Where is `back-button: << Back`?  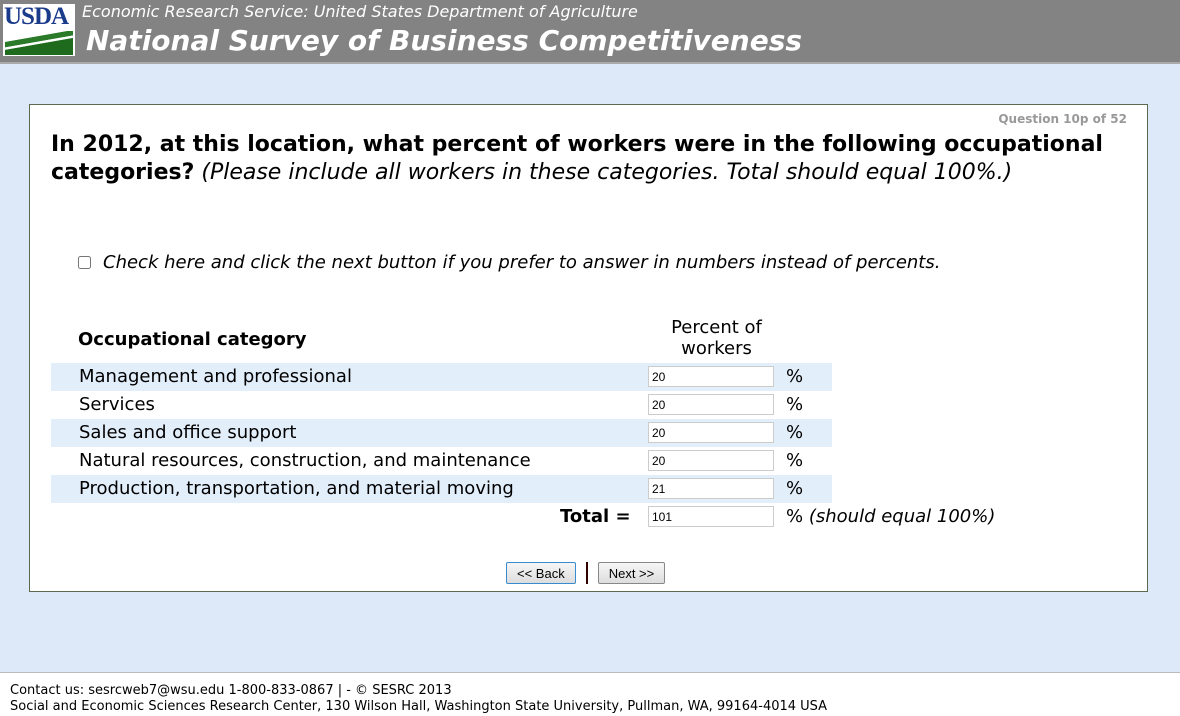 back-button: << Back is located at coordinates (541, 573).